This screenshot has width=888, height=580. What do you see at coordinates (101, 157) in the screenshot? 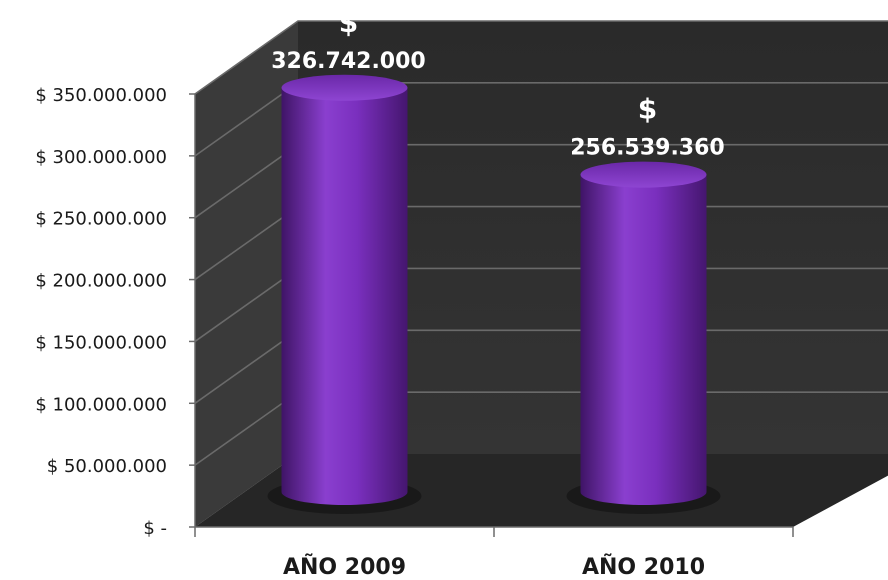
I see `y-tick-label: $ 300.000.000` at bounding box center [101, 157].